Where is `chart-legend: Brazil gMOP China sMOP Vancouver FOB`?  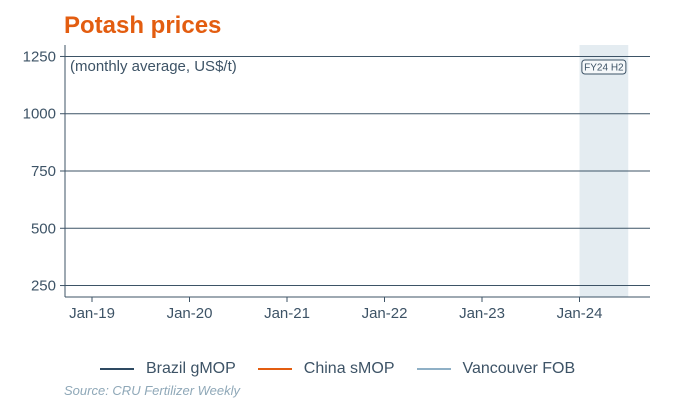
chart-legend: Brazil gMOP China sMOP Vancouver FOB is located at coordinates (337, 369).